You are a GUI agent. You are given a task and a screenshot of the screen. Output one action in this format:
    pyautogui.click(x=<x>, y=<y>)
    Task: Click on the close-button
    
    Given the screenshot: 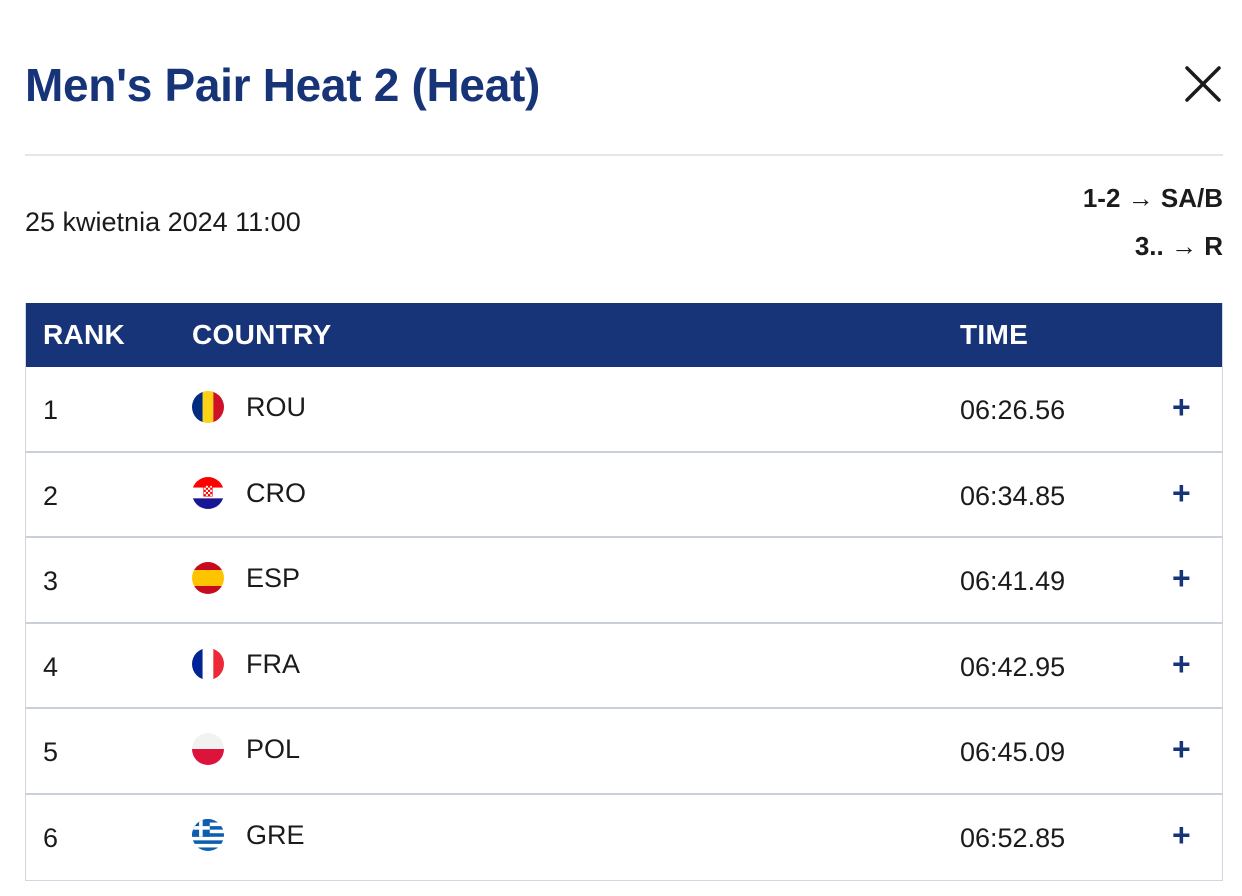 What is the action you would take?
    pyautogui.click(x=1203, y=84)
    